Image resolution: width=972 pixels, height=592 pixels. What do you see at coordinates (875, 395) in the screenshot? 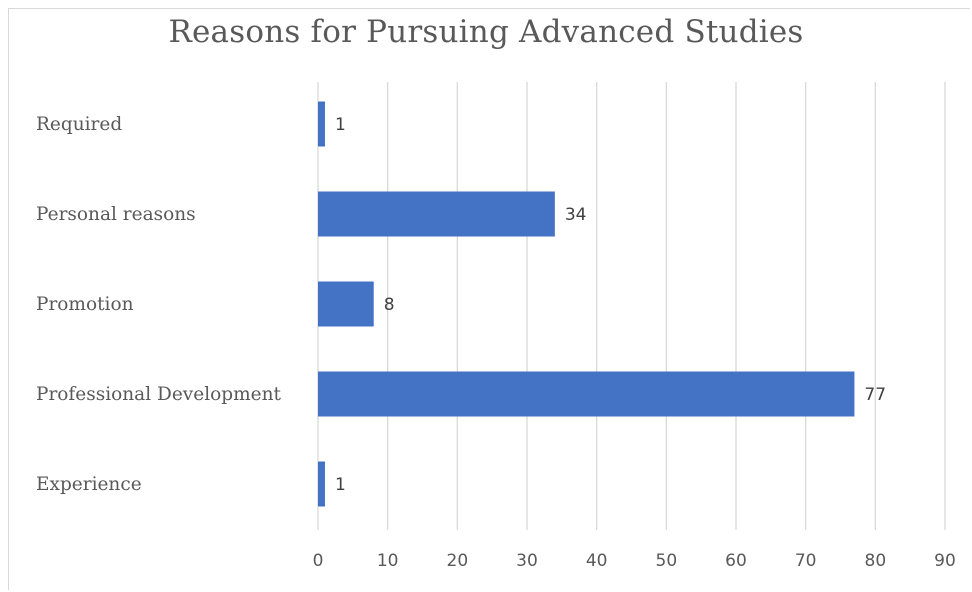
I see `data-label: 77` at bounding box center [875, 395].